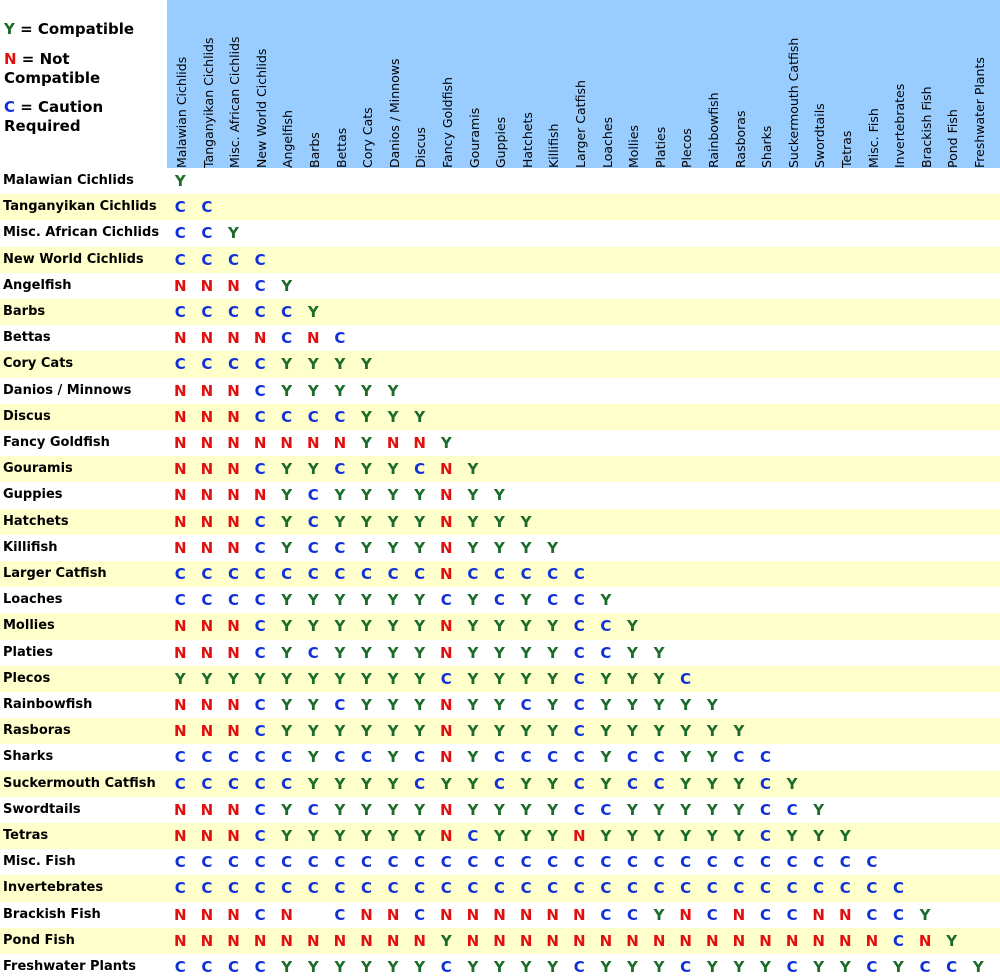  Describe the element at coordinates (181, 112) in the screenshot. I see `column-header: Malawian Cichlids` at that location.